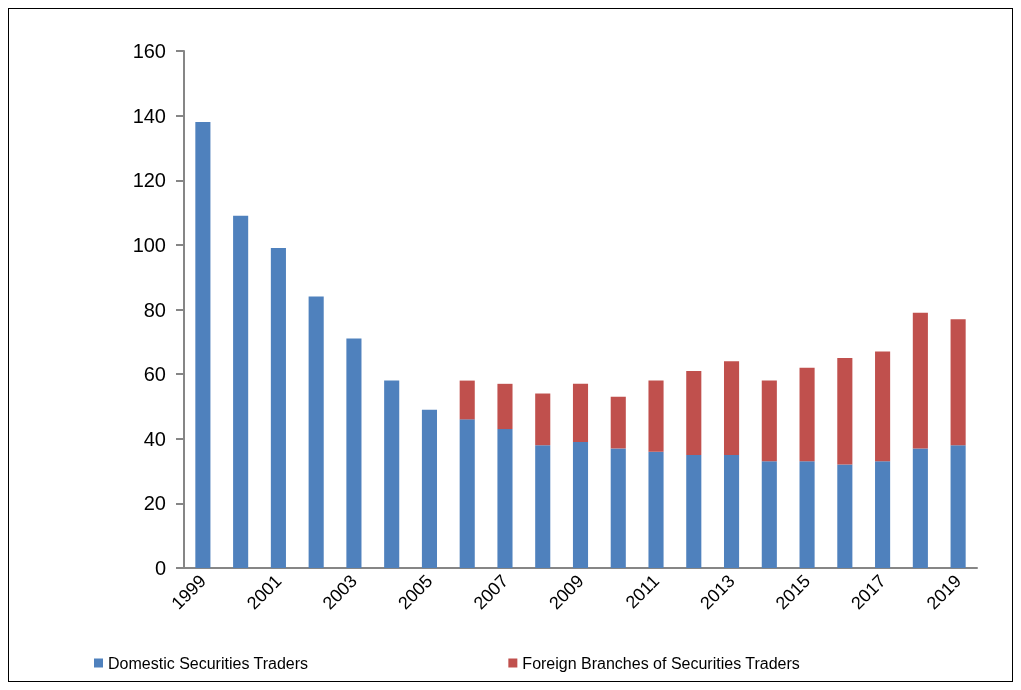 This screenshot has height=690, width=1021. Describe the element at coordinates (154, 503) in the screenshot. I see `y-tick-label: 20` at that location.